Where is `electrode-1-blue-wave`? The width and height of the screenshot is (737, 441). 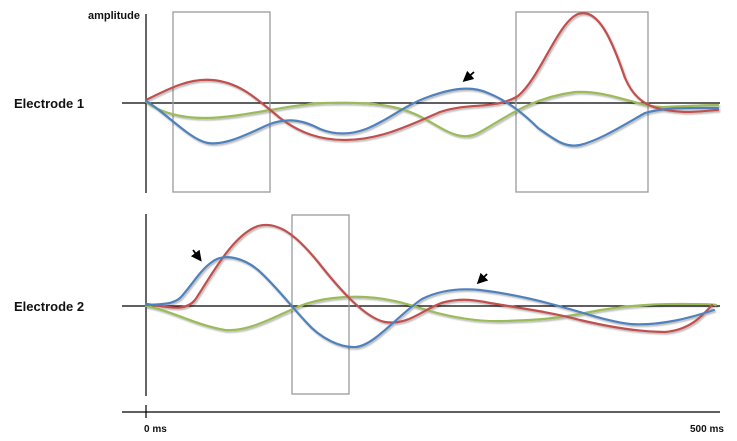 electrode-1-blue-wave is located at coordinates (432, 117).